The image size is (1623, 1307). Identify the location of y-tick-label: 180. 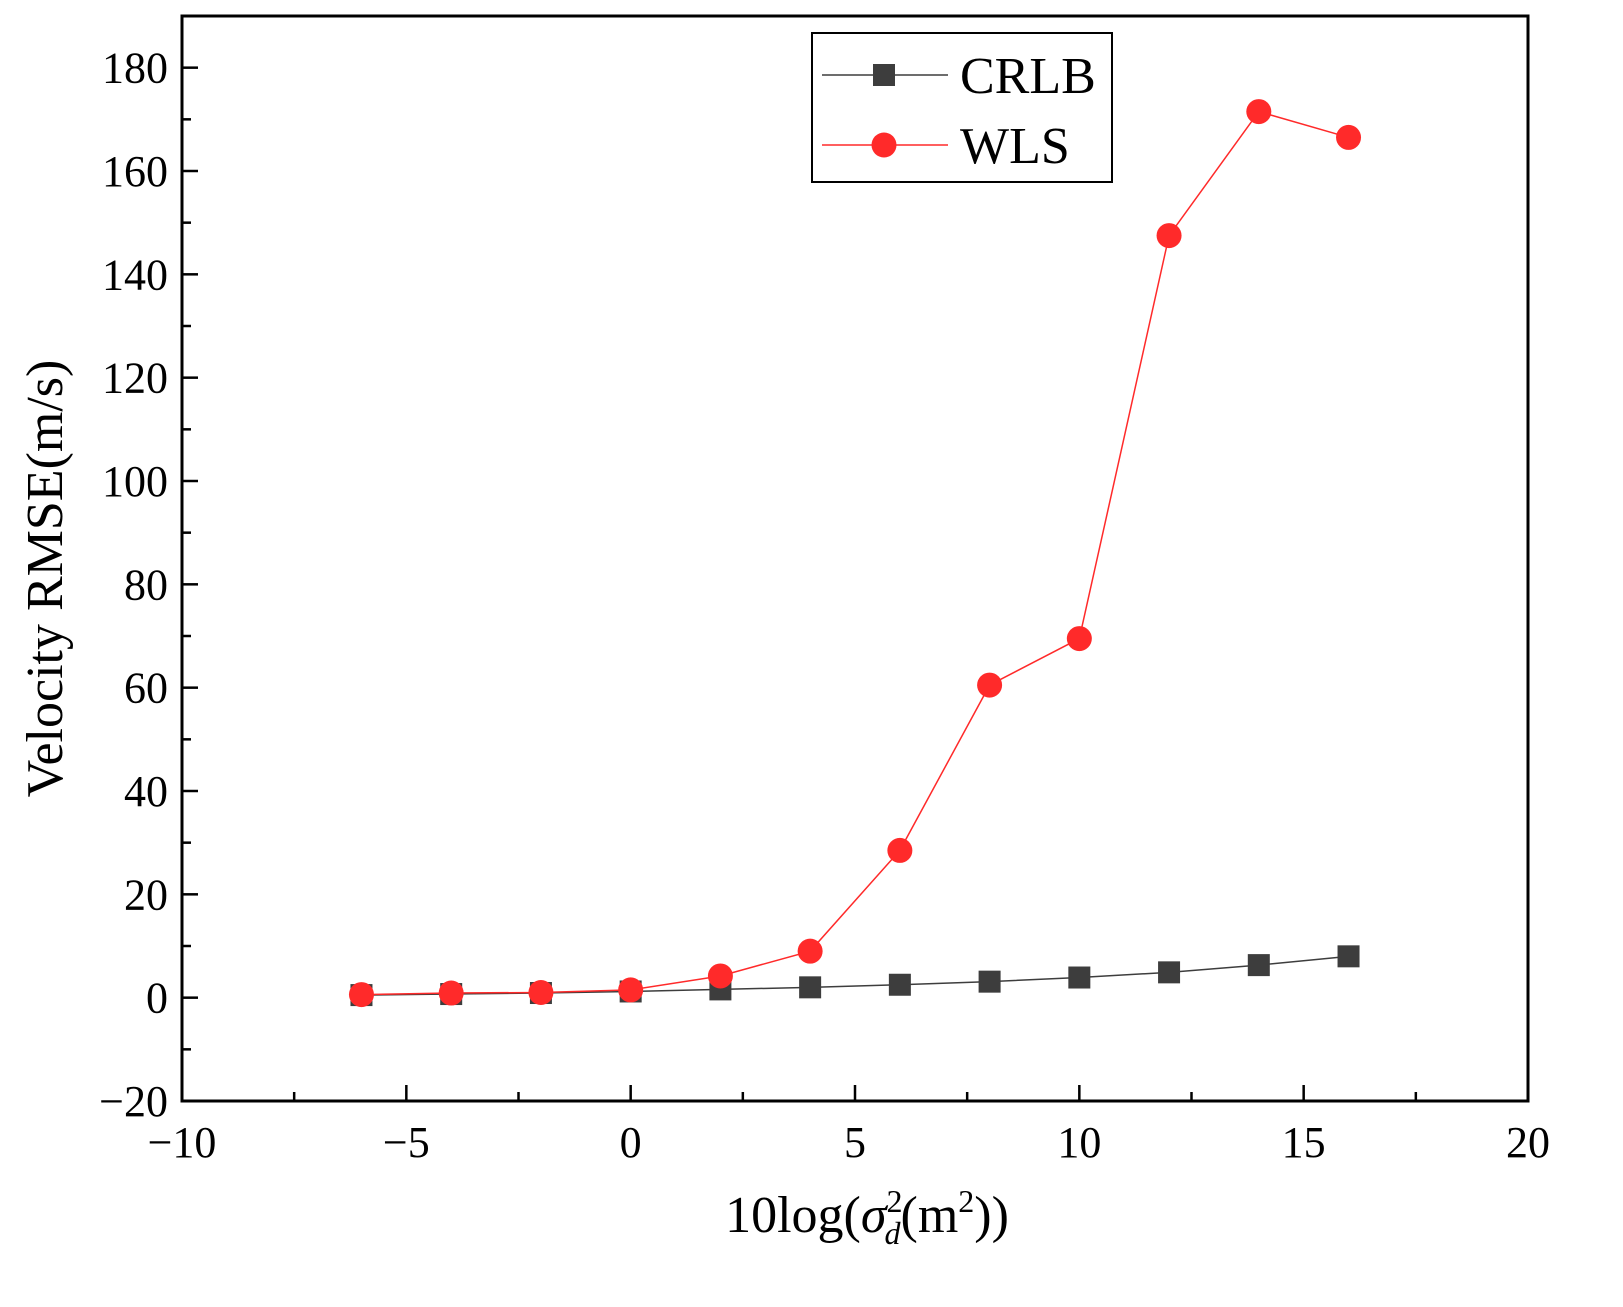
(135, 68).